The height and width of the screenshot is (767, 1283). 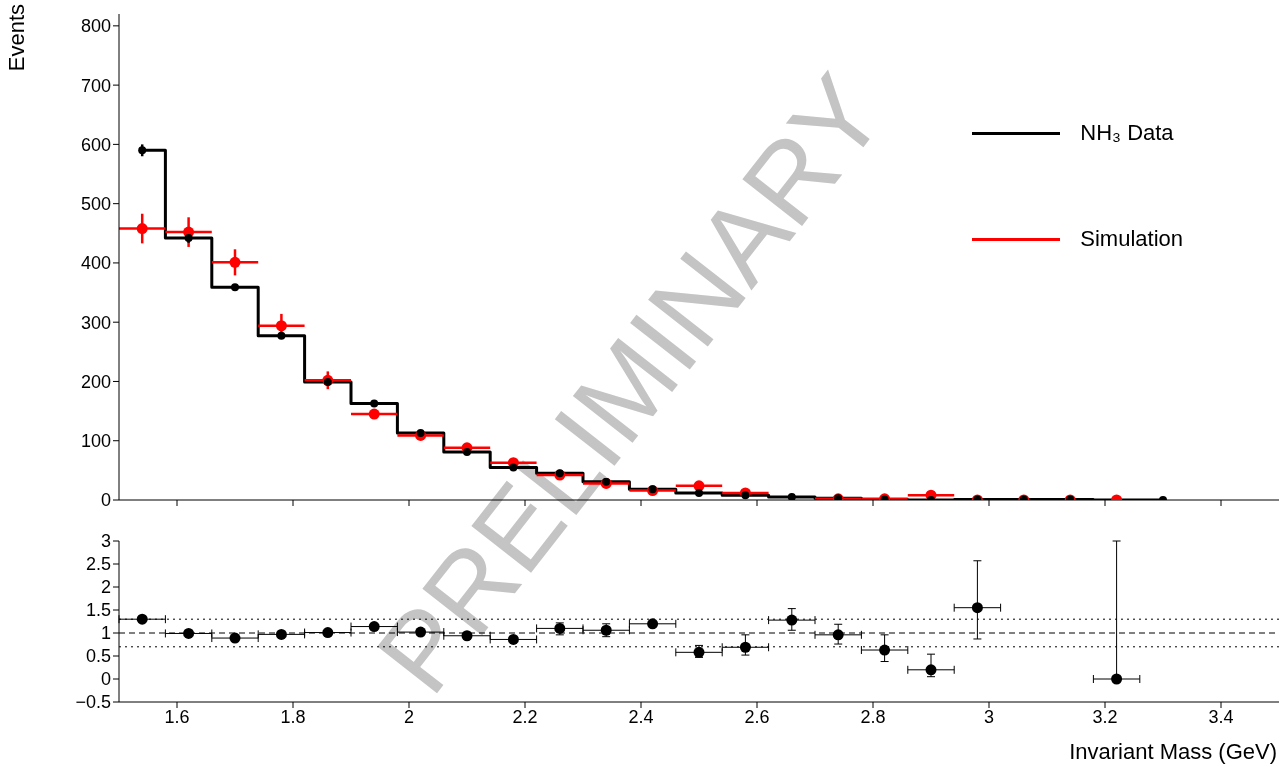 I want to click on x-tick-label: 2.4, so click(x=641, y=716).